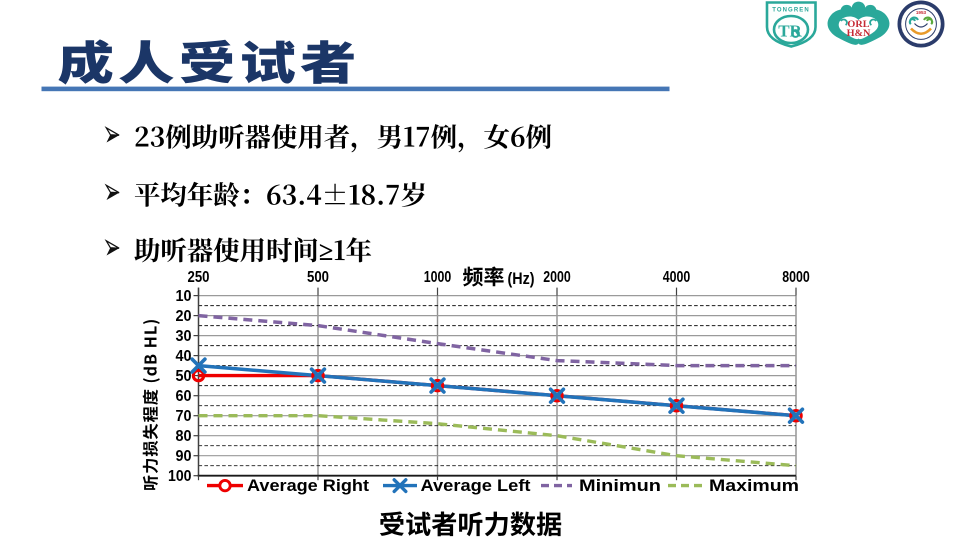 This screenshot has height=545, width=960. What do you see at coordinates (620, 486) in the screenshot?
I see `svg-text: Minimun` at bounding box center [620, 486].